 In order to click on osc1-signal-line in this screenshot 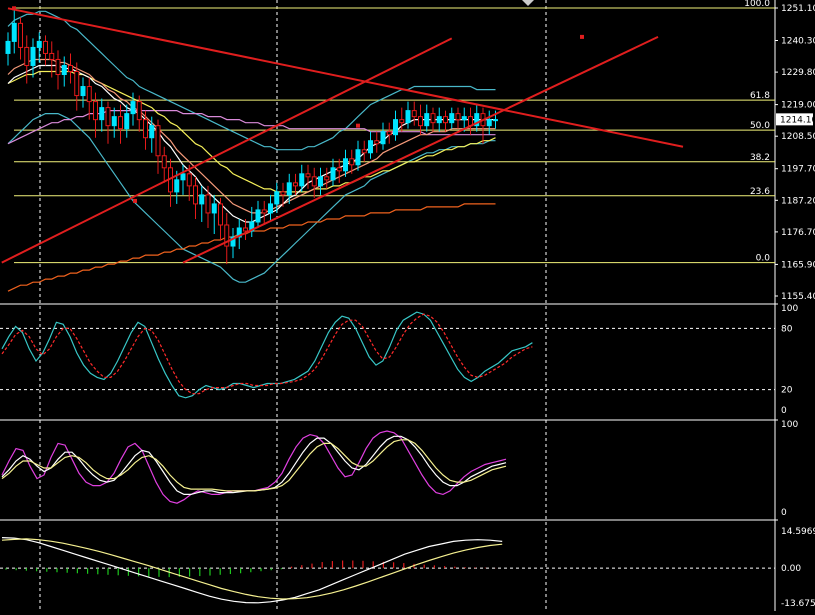, I will do `click(267, 354)`.